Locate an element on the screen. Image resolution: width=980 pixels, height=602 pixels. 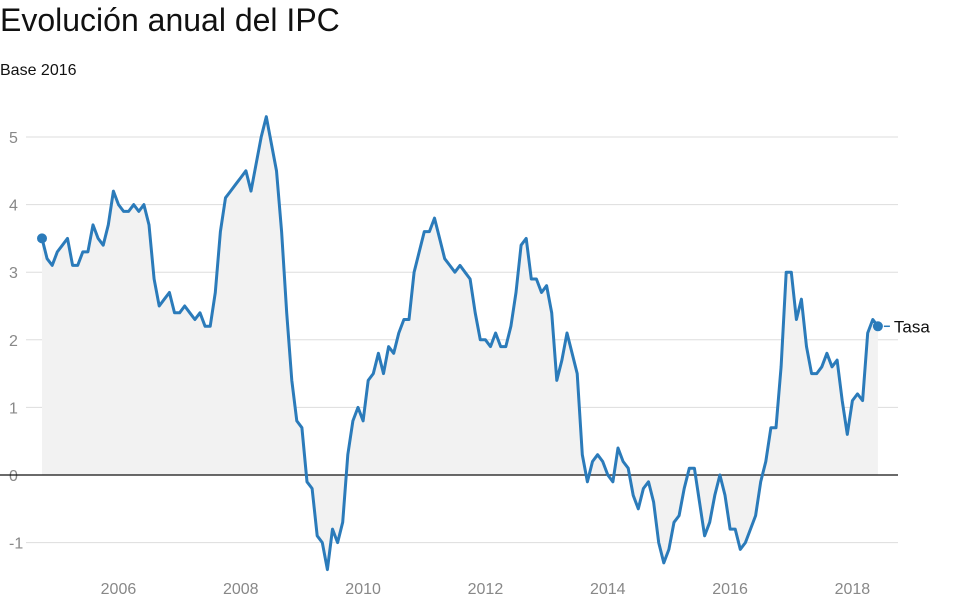
series-end-point is located at coordinates (877, 326).